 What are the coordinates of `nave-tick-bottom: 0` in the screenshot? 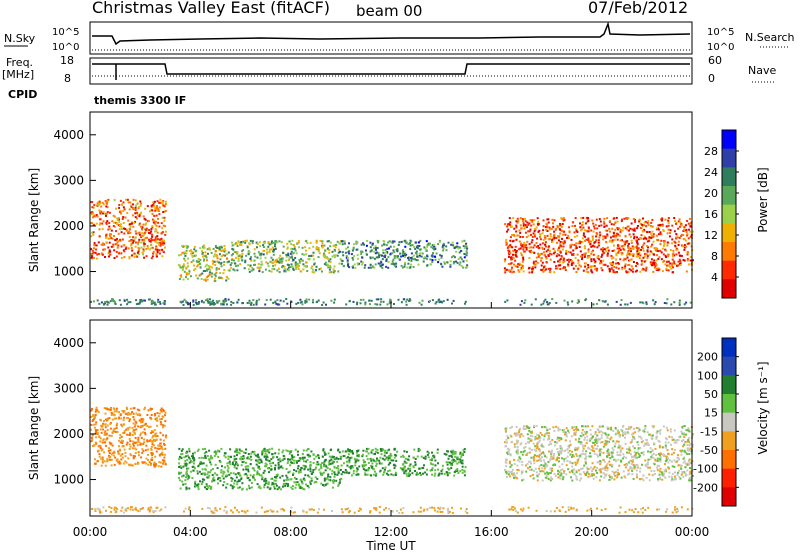 It's located at (711, 78).